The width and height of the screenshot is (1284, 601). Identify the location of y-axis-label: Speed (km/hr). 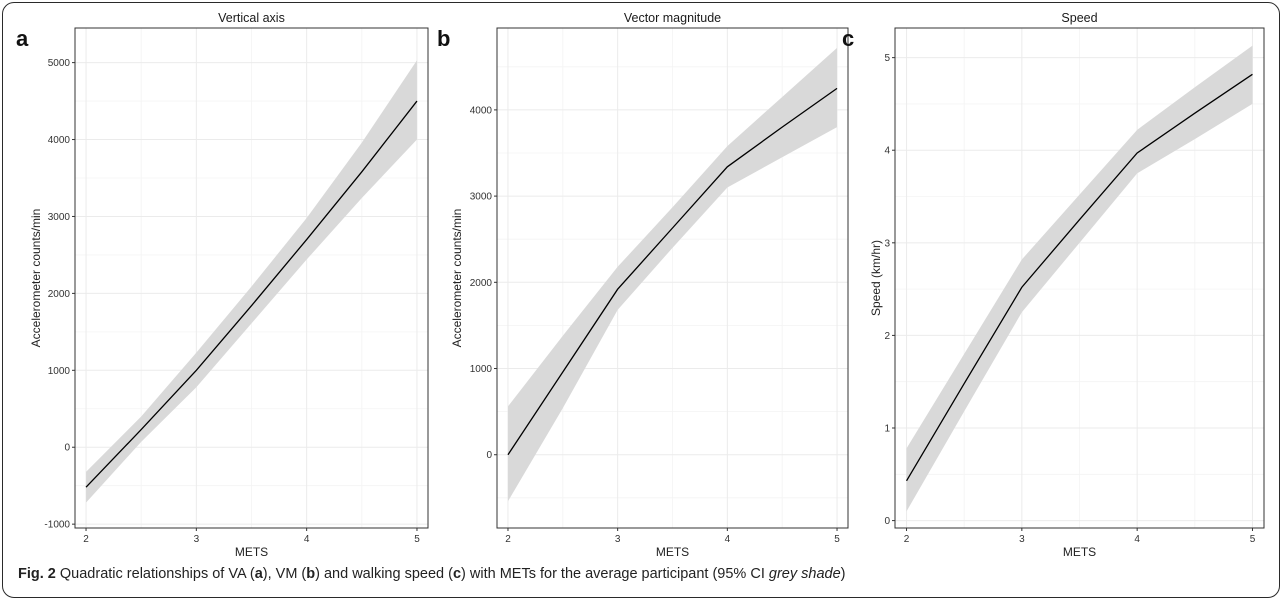
(876, 278).